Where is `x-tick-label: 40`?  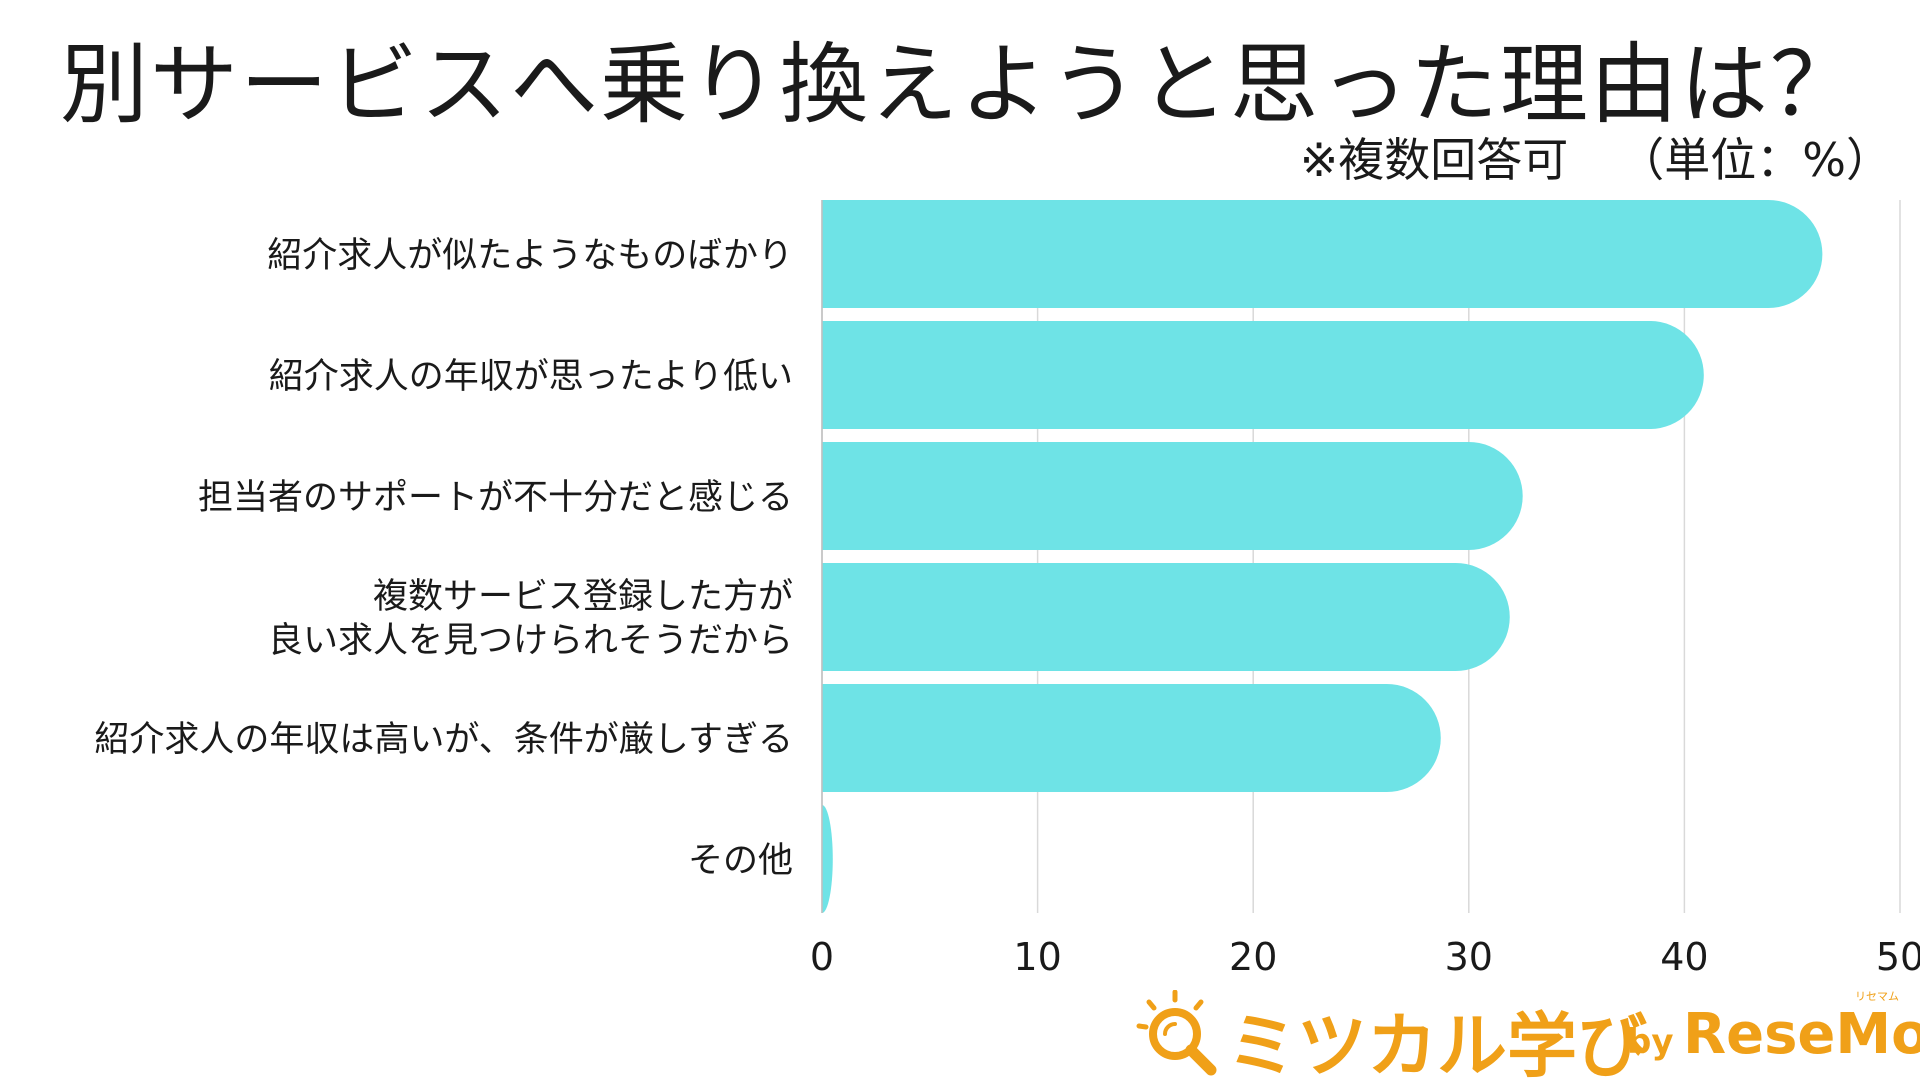
x-tick-label: 40 is located at coordinates (1684, 957).